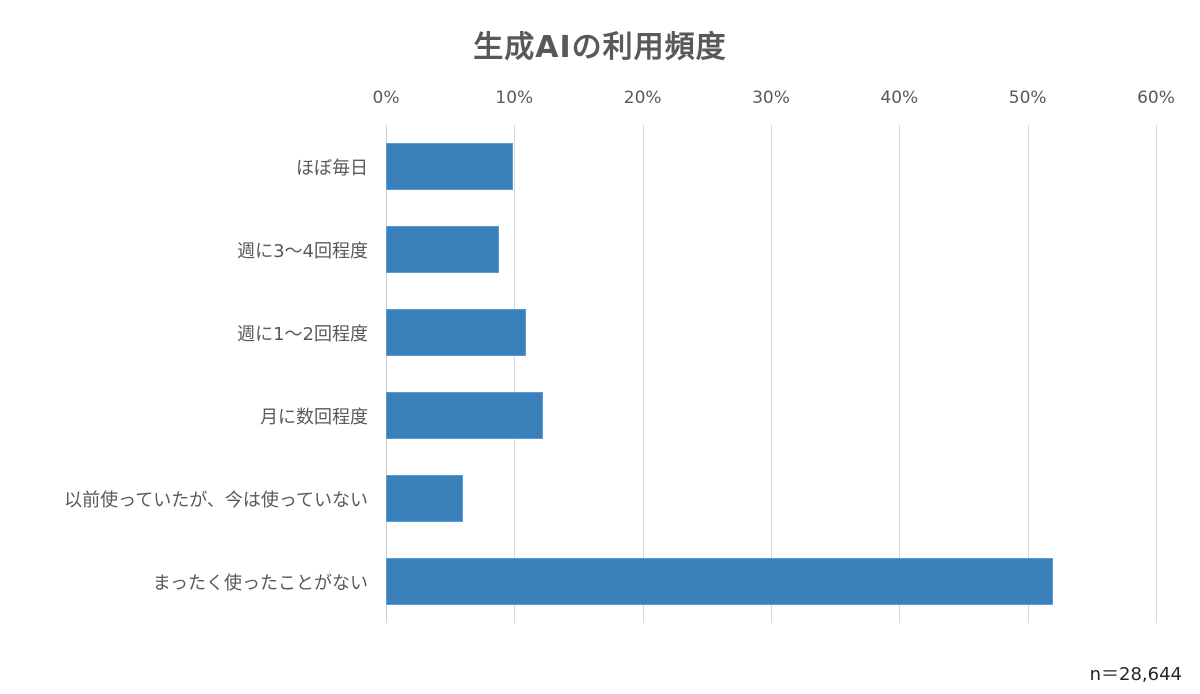  What do you see at coordinates (302, 334) in the screenshot?
I see `category-label: 週に1〜2回程度` at bounding box center [302, 334].